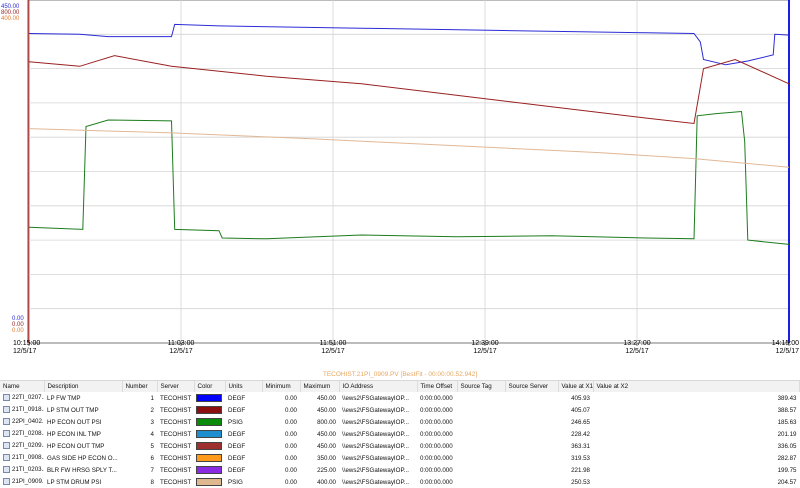 Image resolution: width=800 pixels, height=488 pixels. What do you see at coordinates (18, 319) in the screenshot?
I see `axis-1-bottom-label: 0.00` at bounding box center [18, 319].